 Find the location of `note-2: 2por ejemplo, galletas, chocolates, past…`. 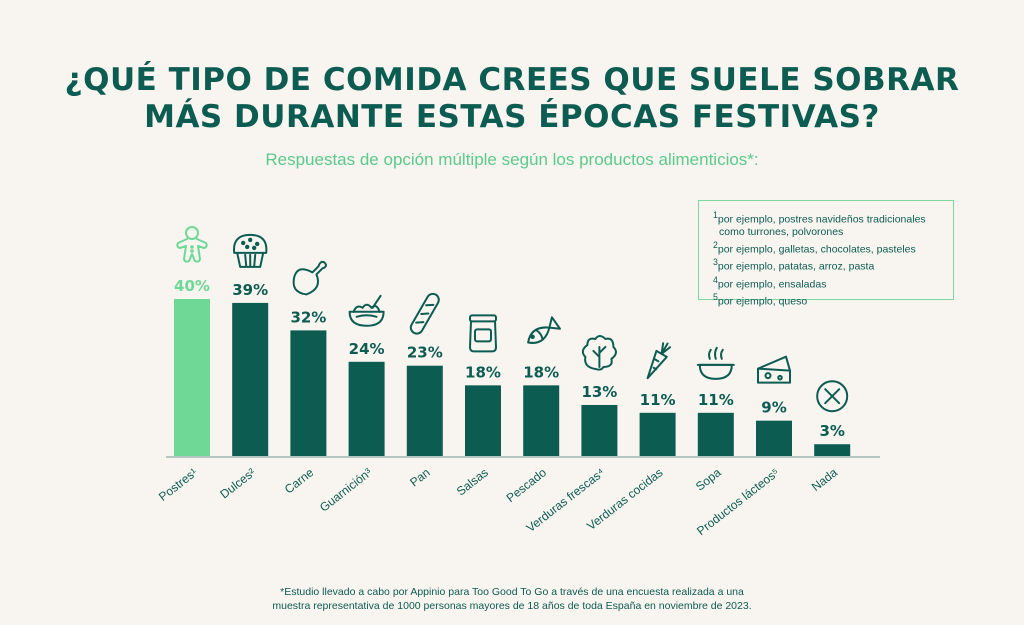

note-2: 2por ejemplo, galletas, chocolates, past… is located at coordinates (814, 248).